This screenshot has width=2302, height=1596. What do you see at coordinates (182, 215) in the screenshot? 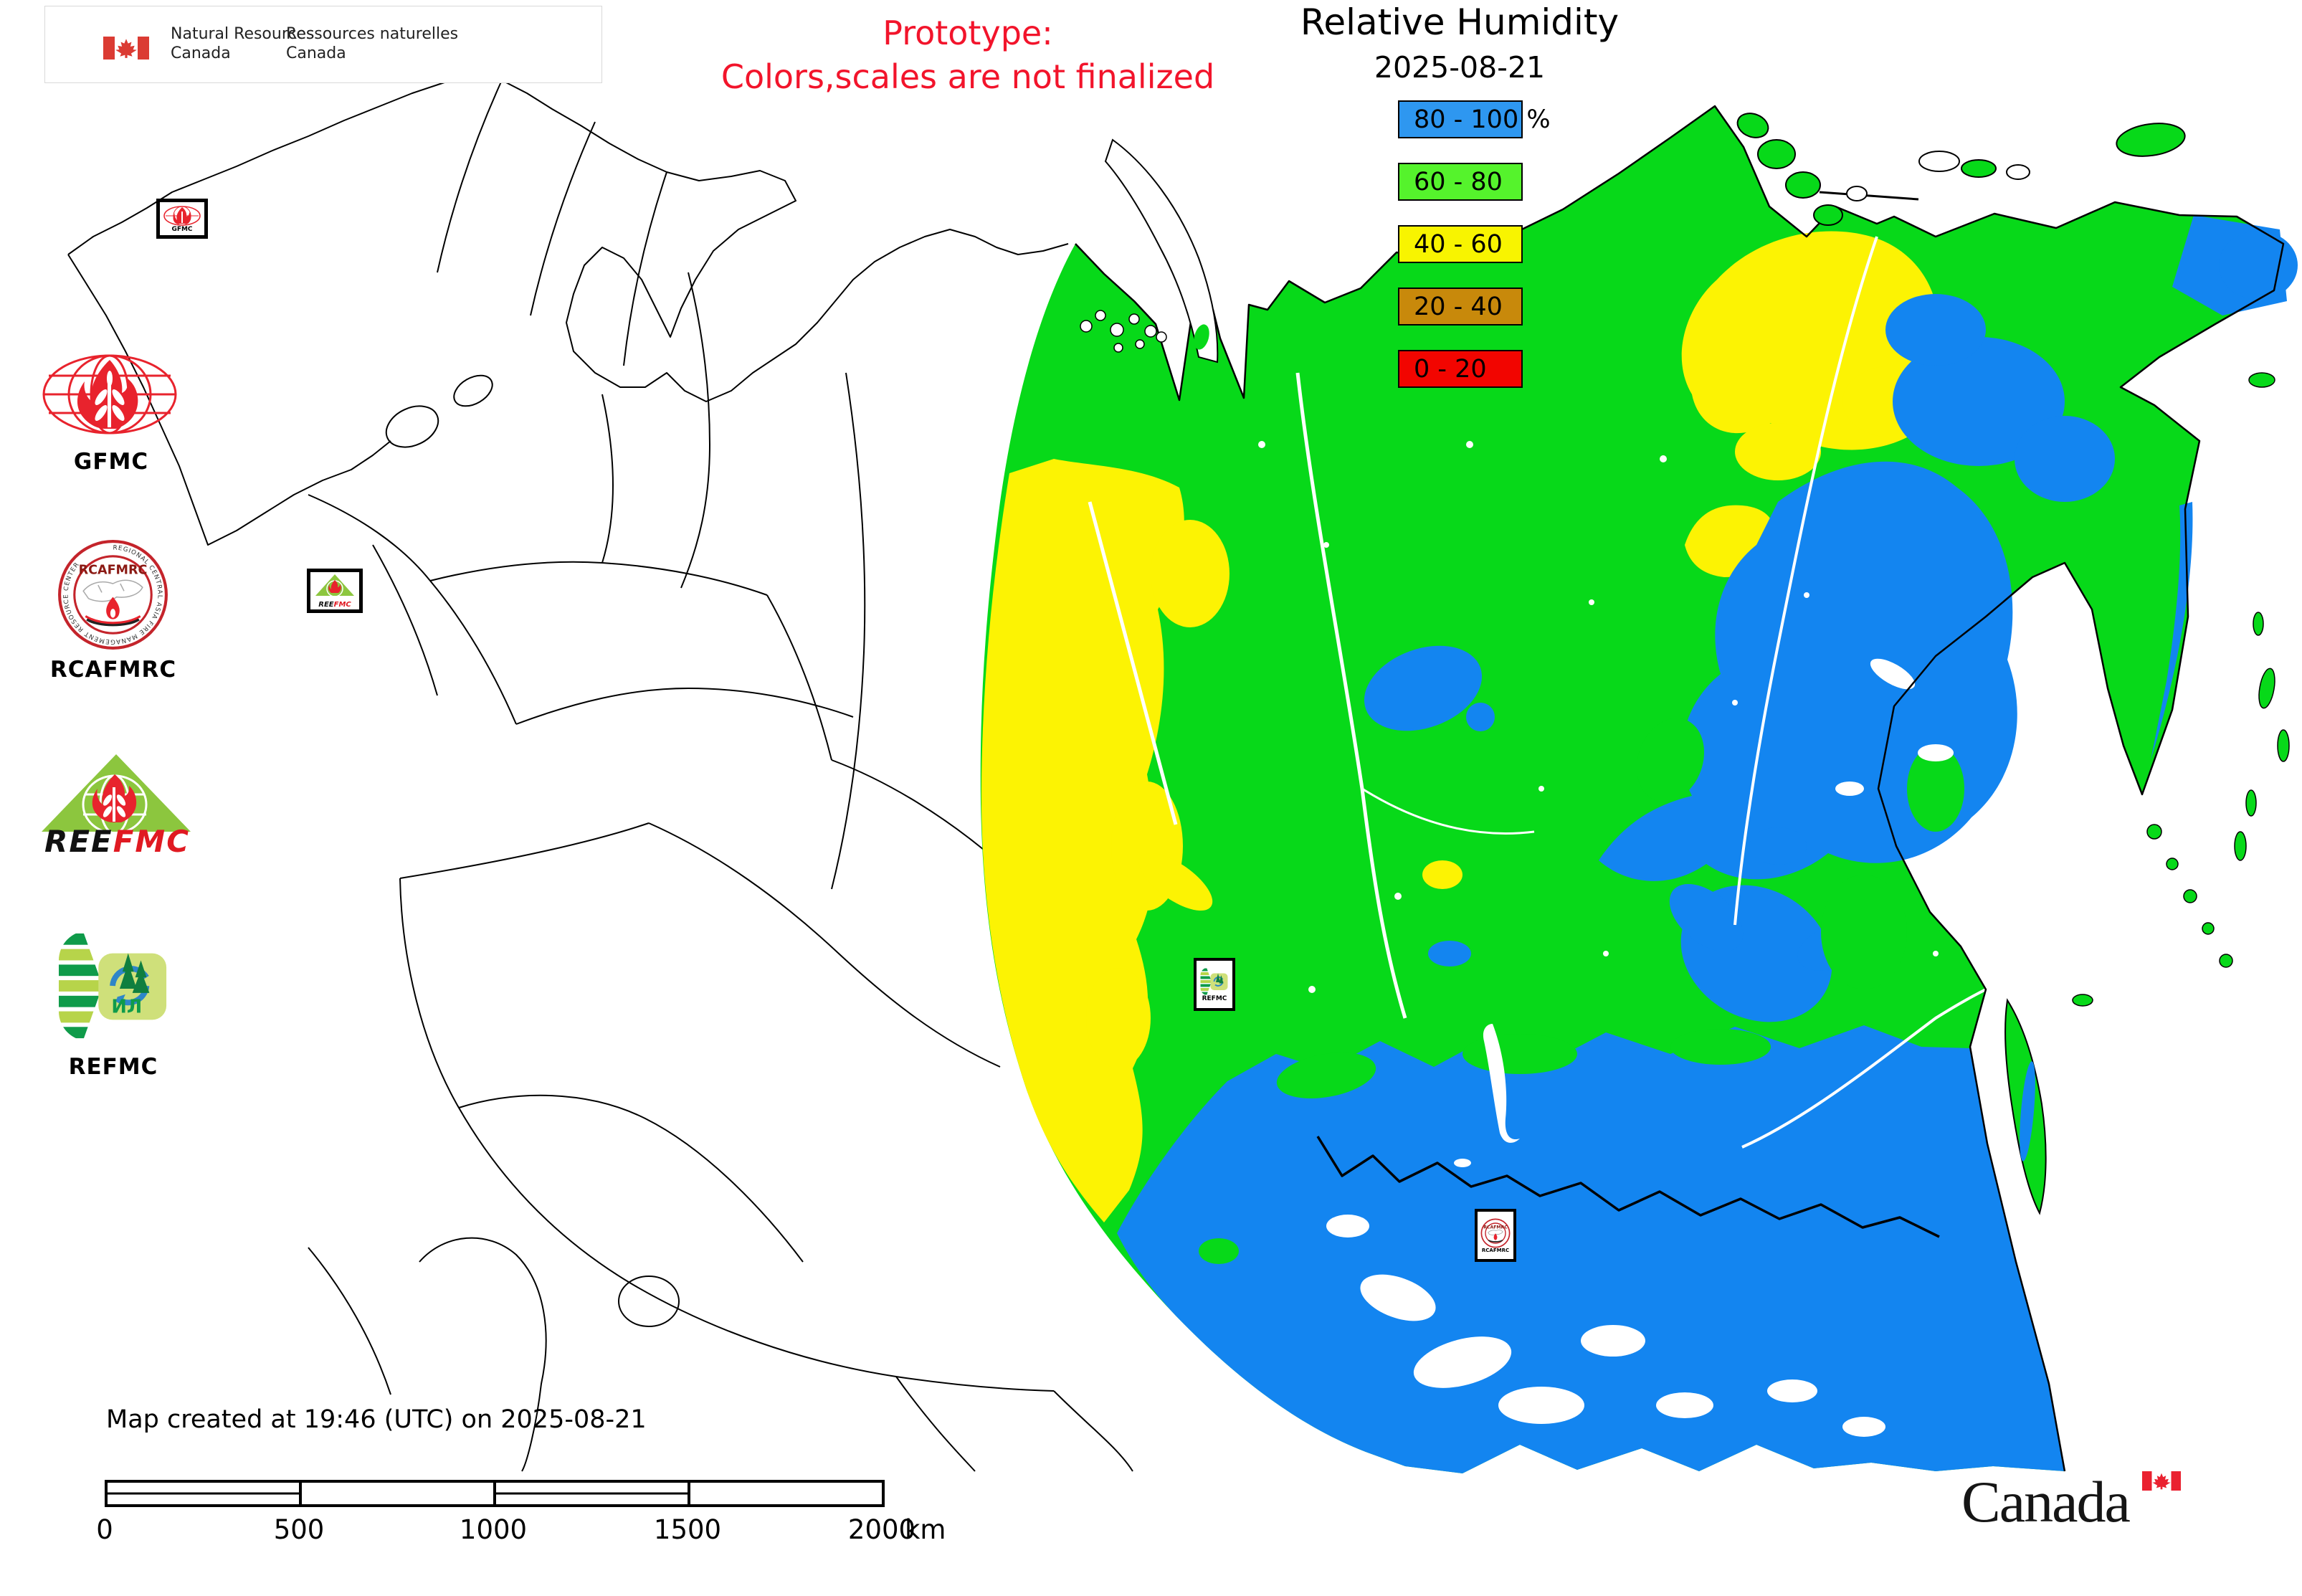
I see `gfmc-mini-icon` at bounding box center [182, 215].